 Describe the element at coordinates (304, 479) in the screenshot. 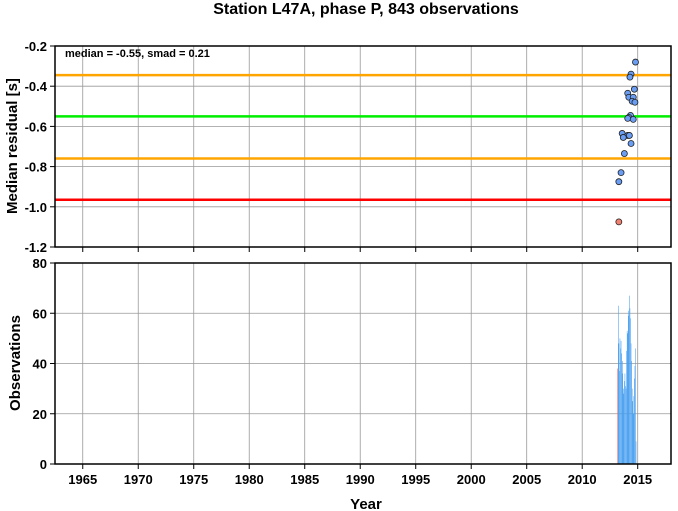

I see `year-tick-label: 1985` at that location.